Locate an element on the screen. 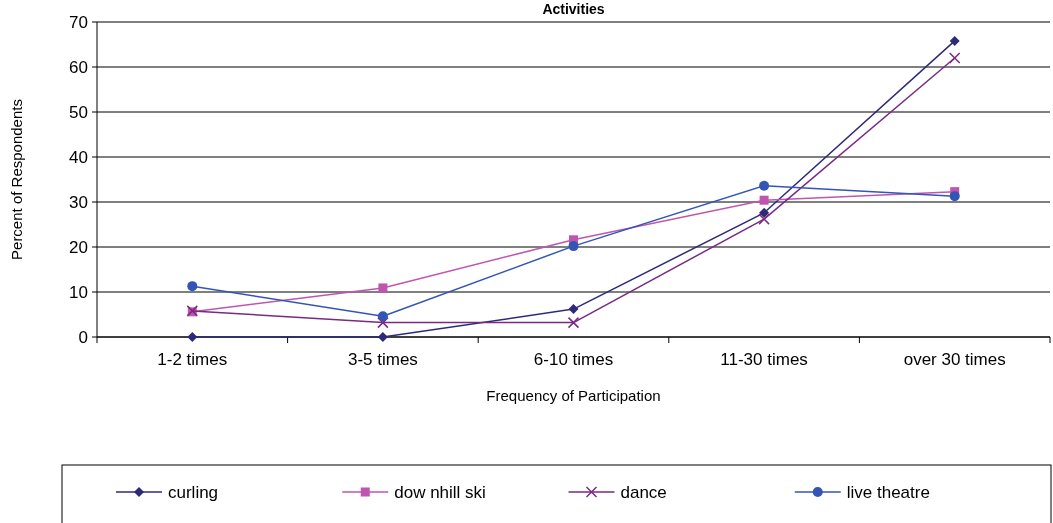 The image size is (1053, 523). legend-label: curling is located at coordinates (193, 492).